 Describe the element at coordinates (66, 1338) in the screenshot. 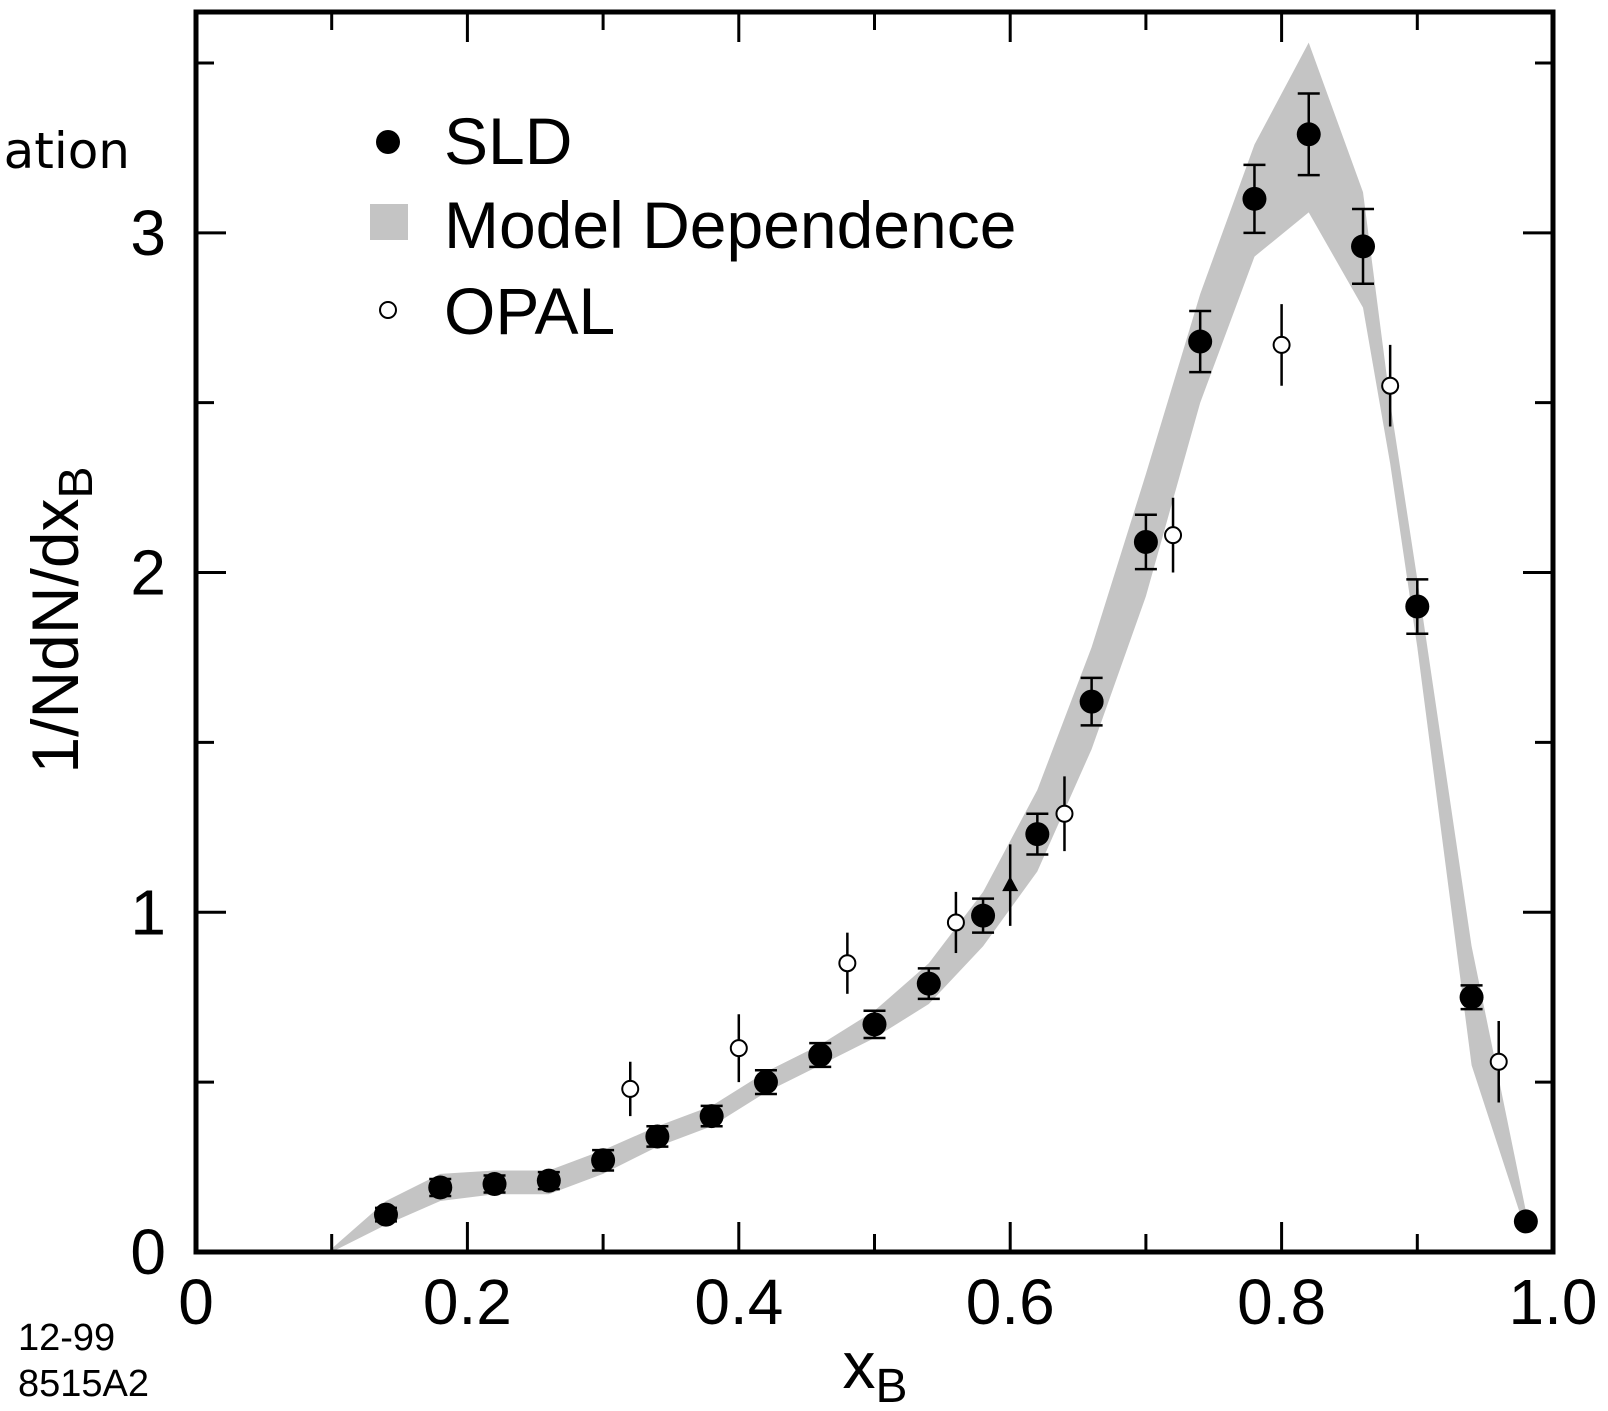

I see `figure-id-line-1: 12-99` at that location.